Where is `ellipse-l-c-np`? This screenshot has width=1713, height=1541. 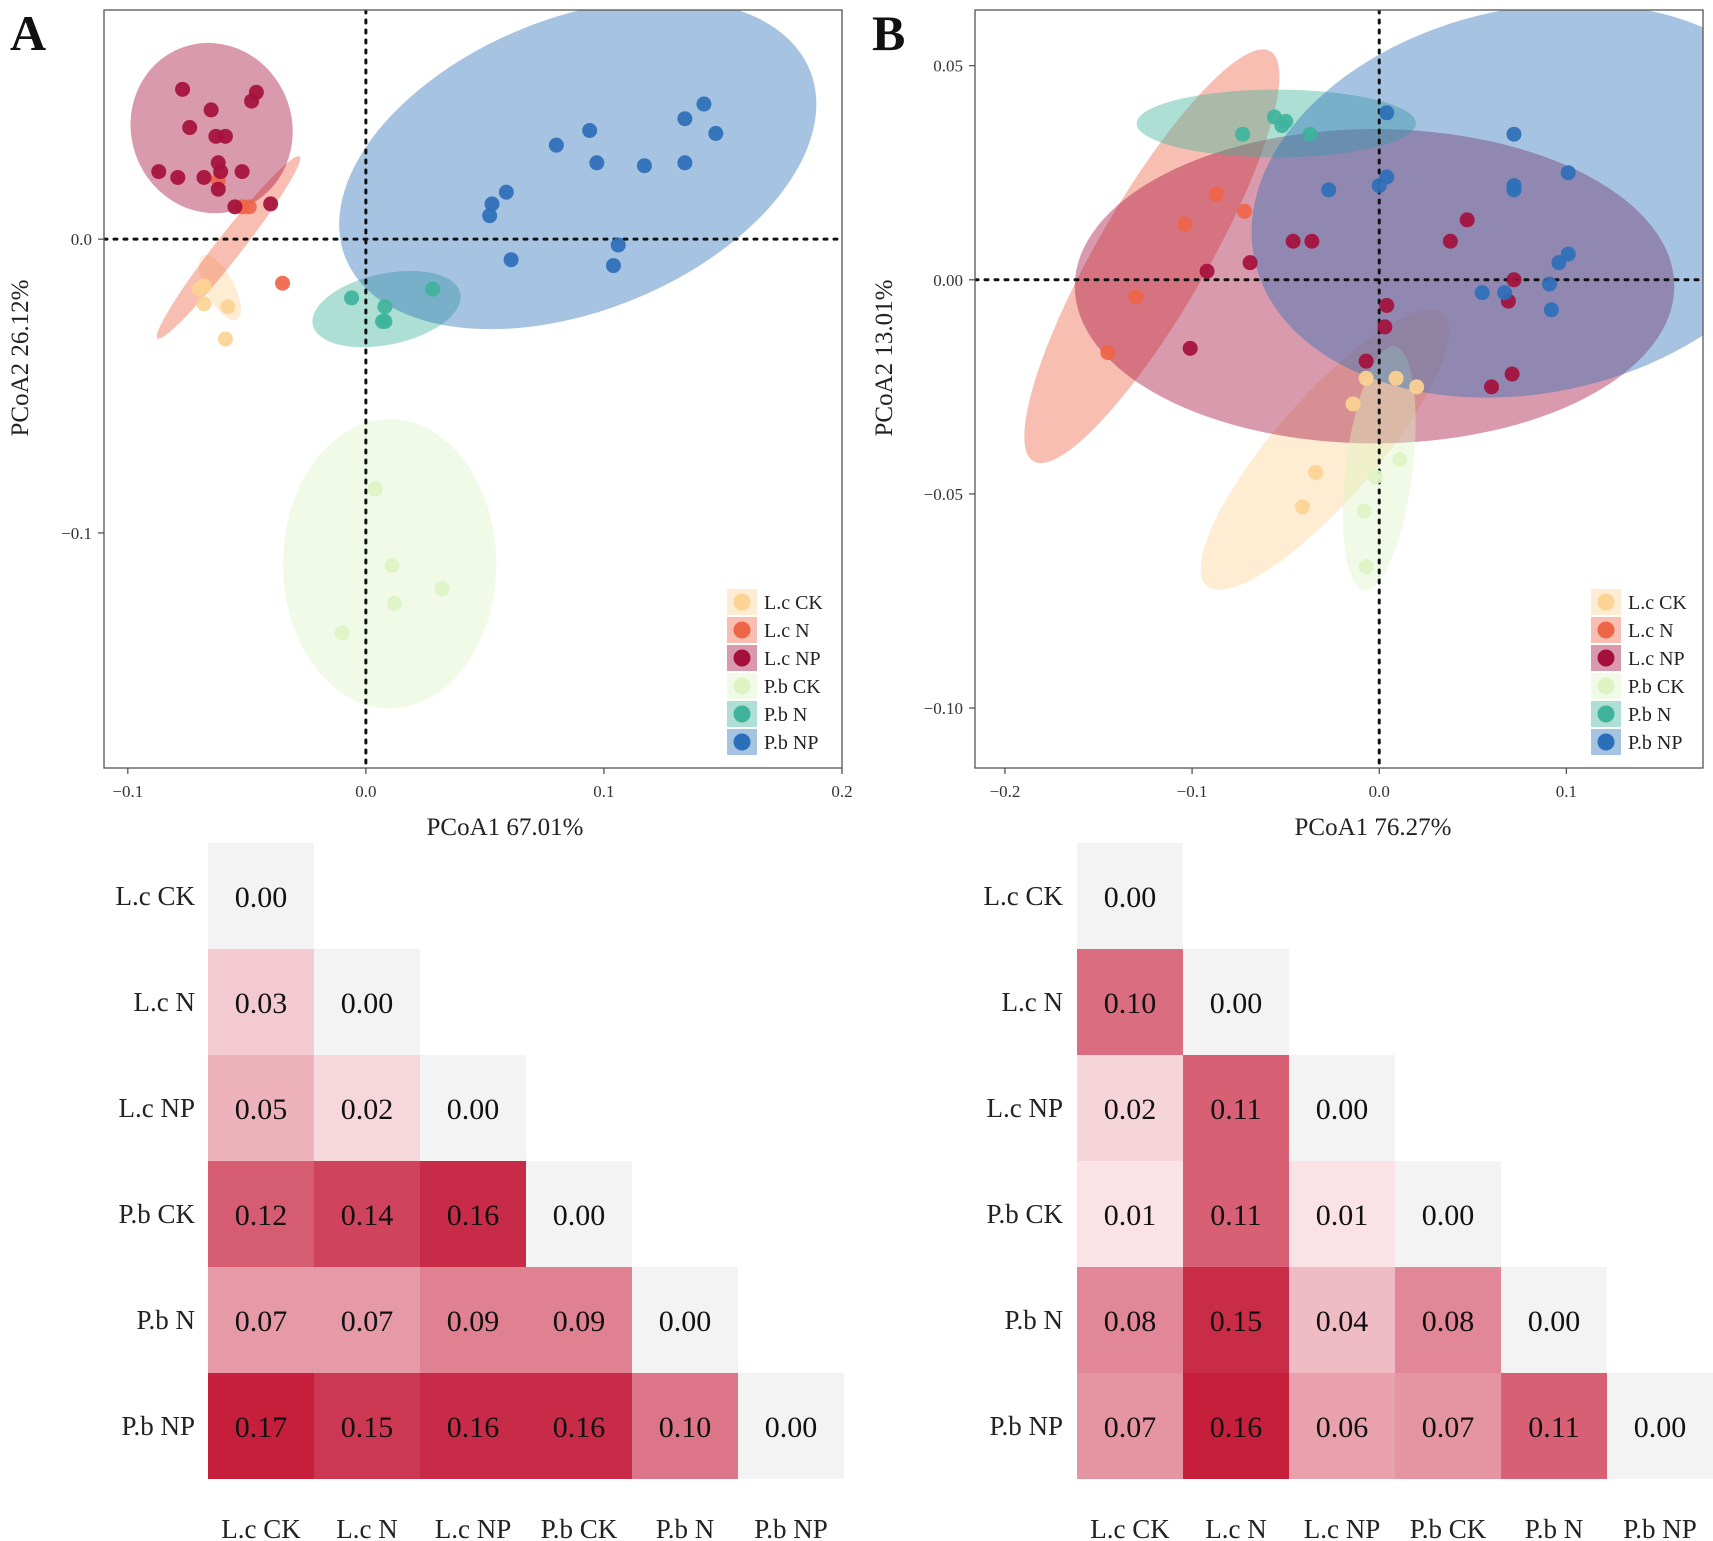 ellipse-l-c-np is located at coordinates (1374, 286).